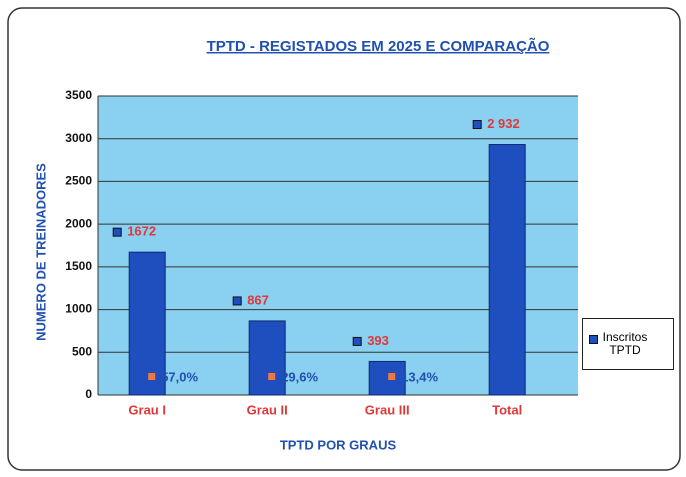  What do you see at coordinates (82, 351) in the screenshot?
I see `y-tick-label: 500` at bounding box center [82, 351].